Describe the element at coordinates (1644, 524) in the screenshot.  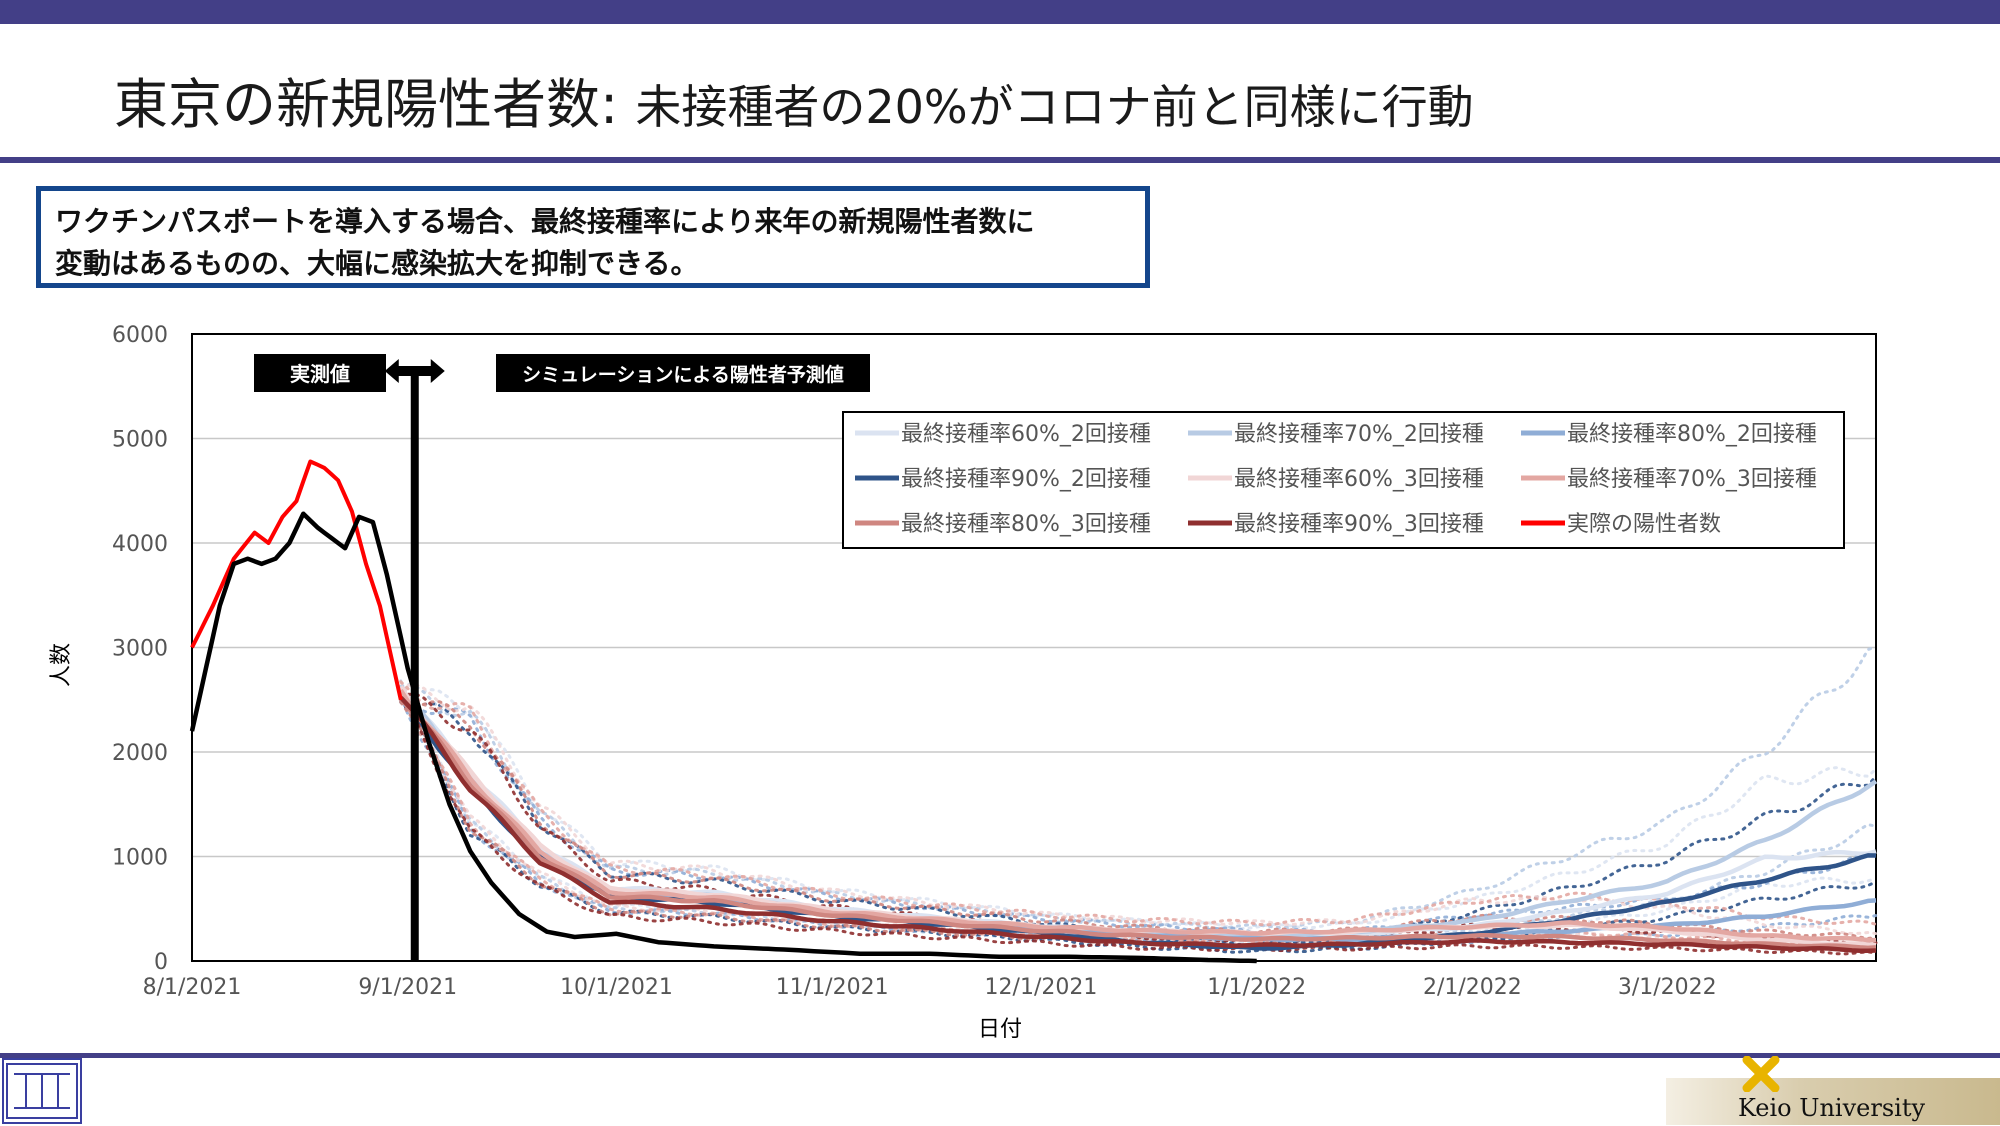
I see `legend-entry: 実際の陽性者数` at that location.